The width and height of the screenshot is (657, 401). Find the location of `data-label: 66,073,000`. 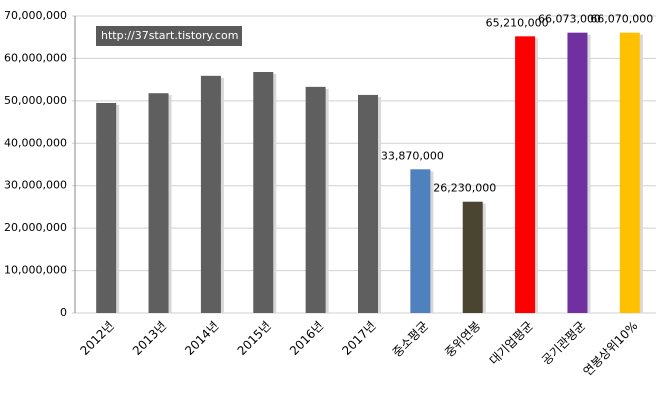

data-label: 66,073,000 is located at coordinates (569, 19).